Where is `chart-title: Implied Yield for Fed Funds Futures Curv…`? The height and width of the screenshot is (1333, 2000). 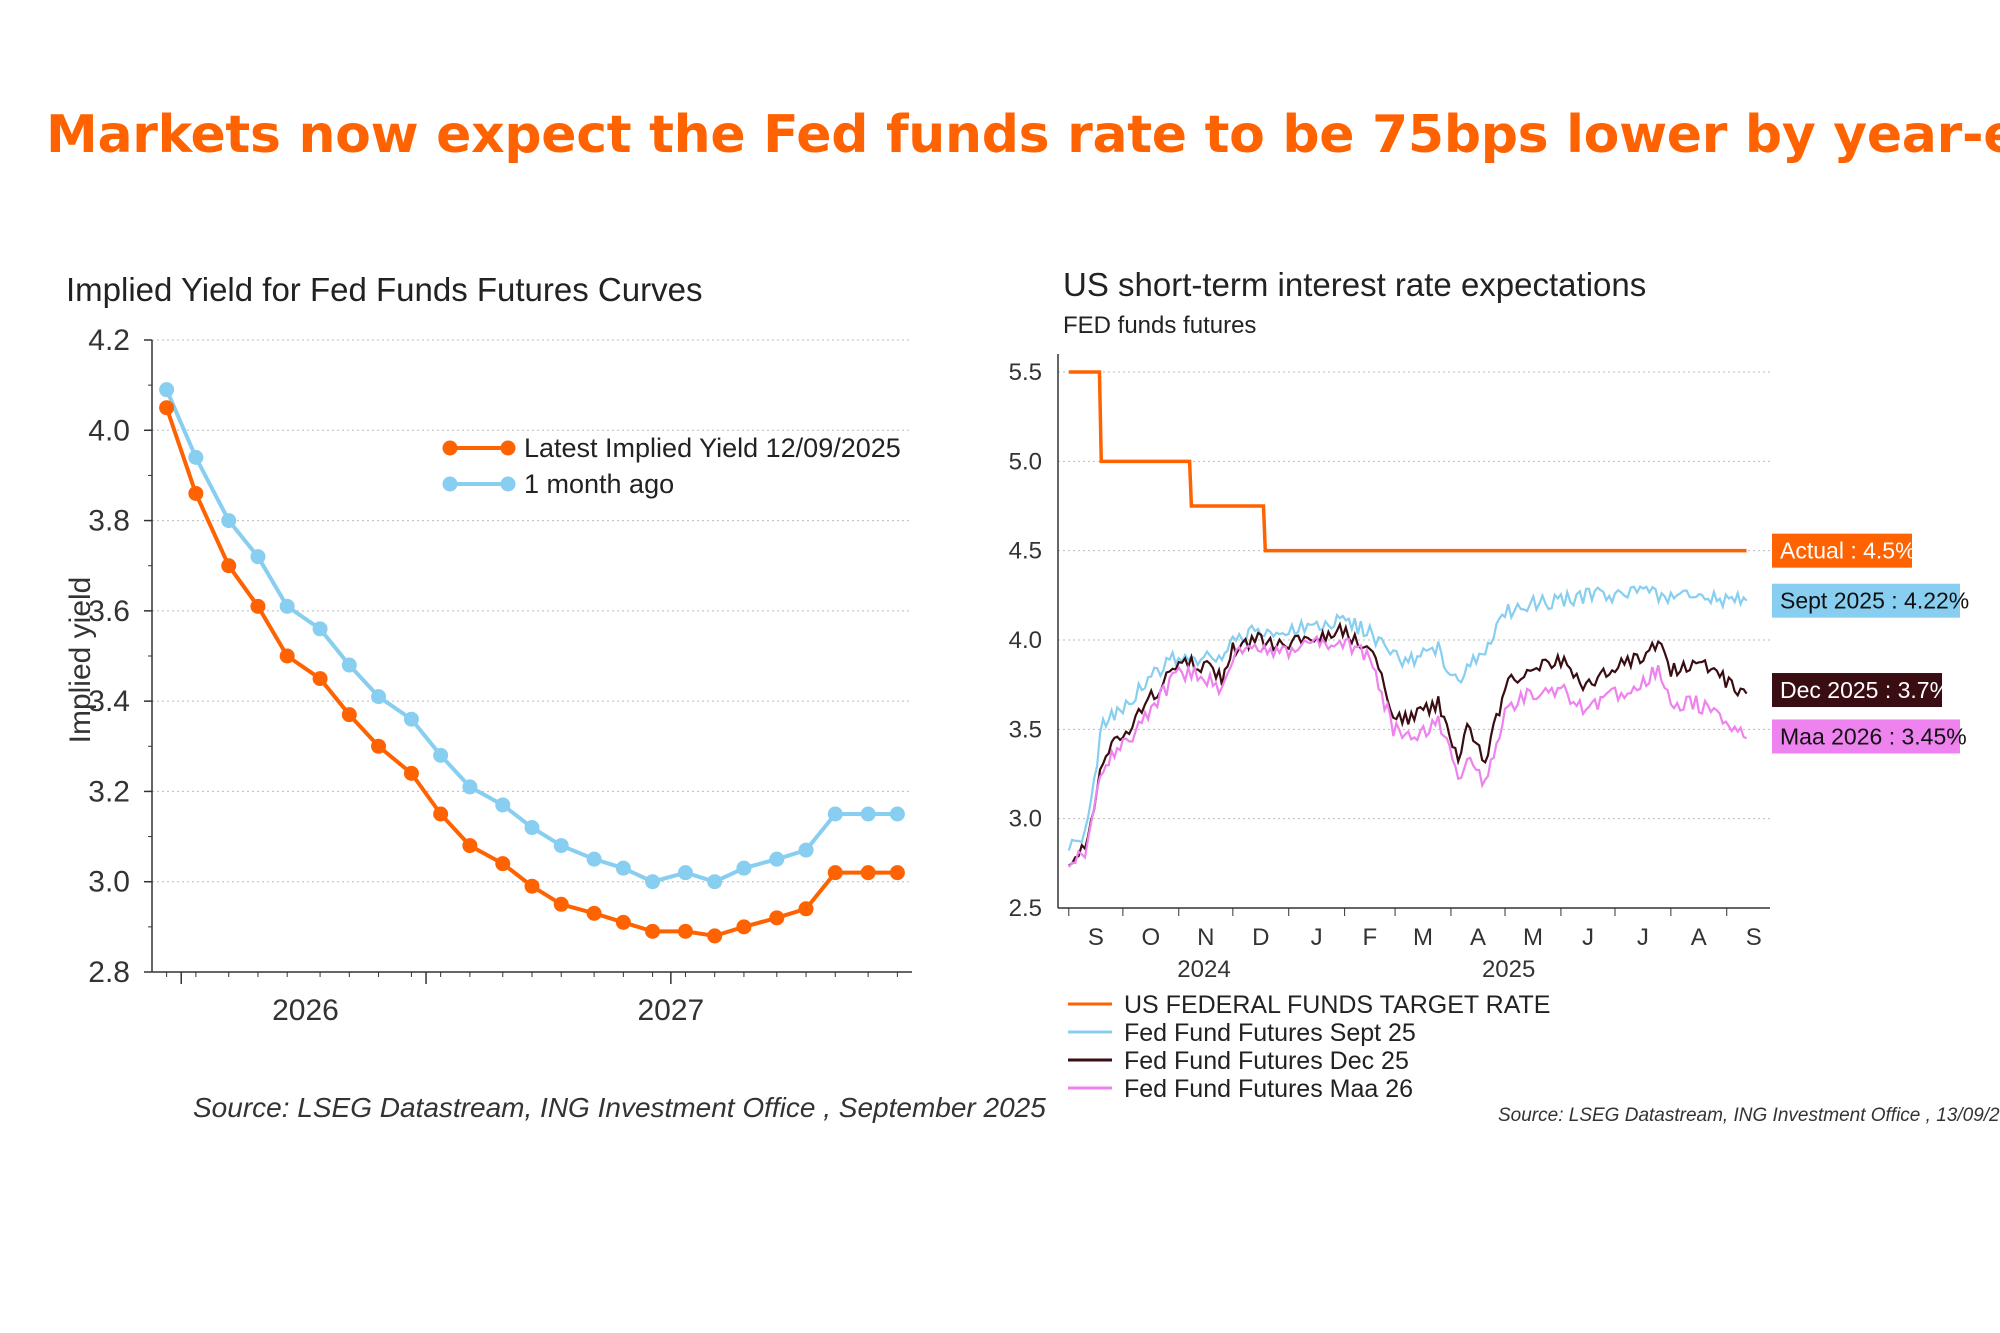
chart-title: Implied Yield for Fed Funds Futures Curv… is located at coordinates (384, 289).